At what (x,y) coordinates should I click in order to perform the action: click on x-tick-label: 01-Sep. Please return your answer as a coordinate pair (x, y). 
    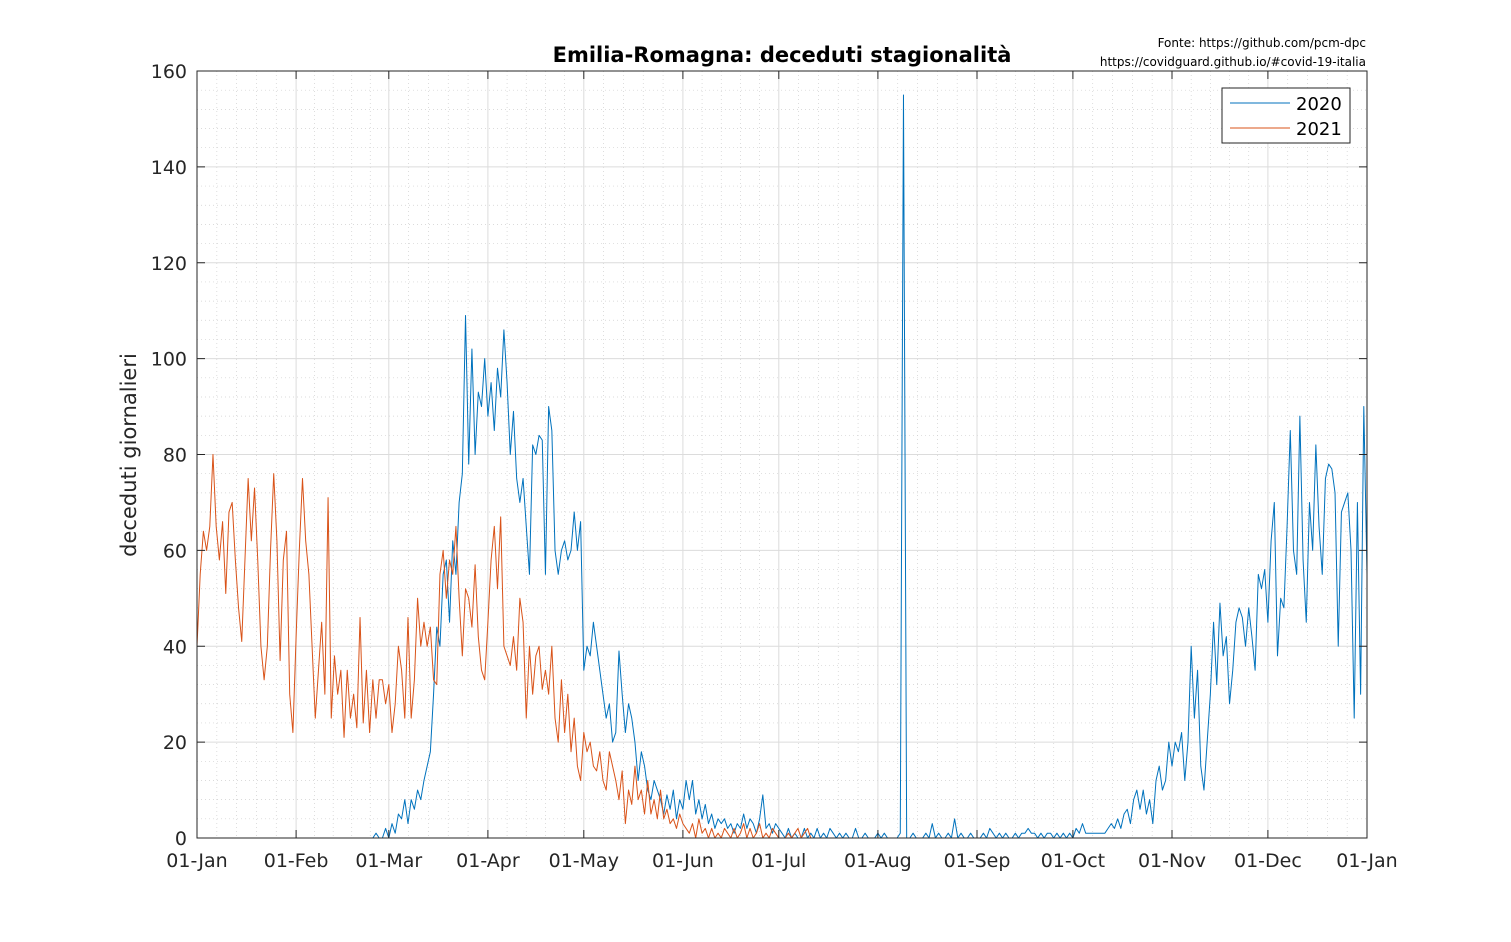
    Looking at the image, I should click on (977, 861).